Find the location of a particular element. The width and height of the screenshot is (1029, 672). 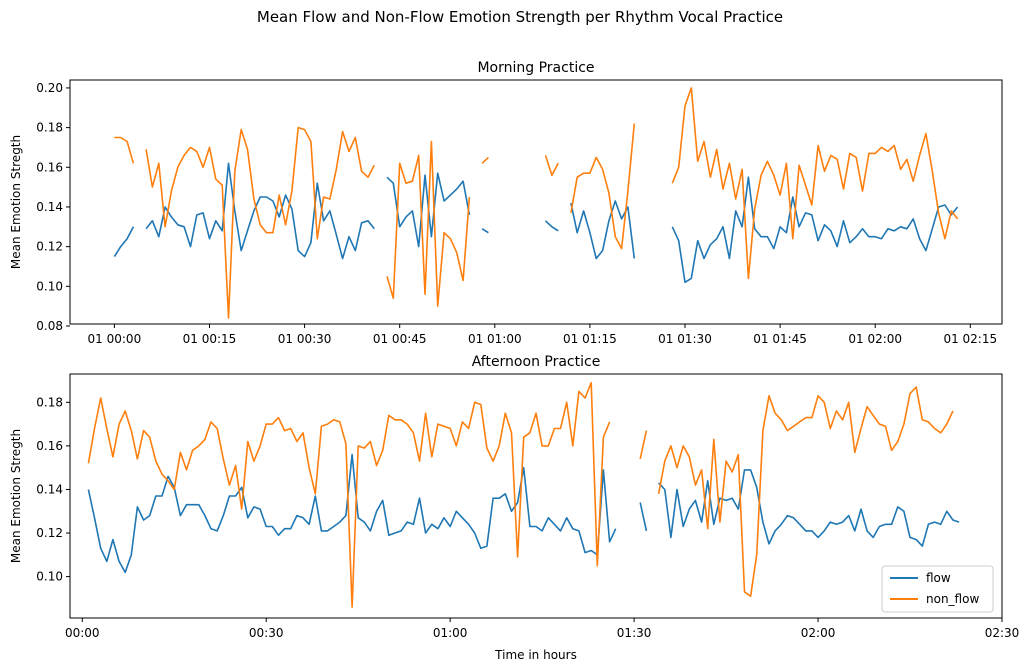

x-tick-label: 00:30 is located at coordinates (266, 633).